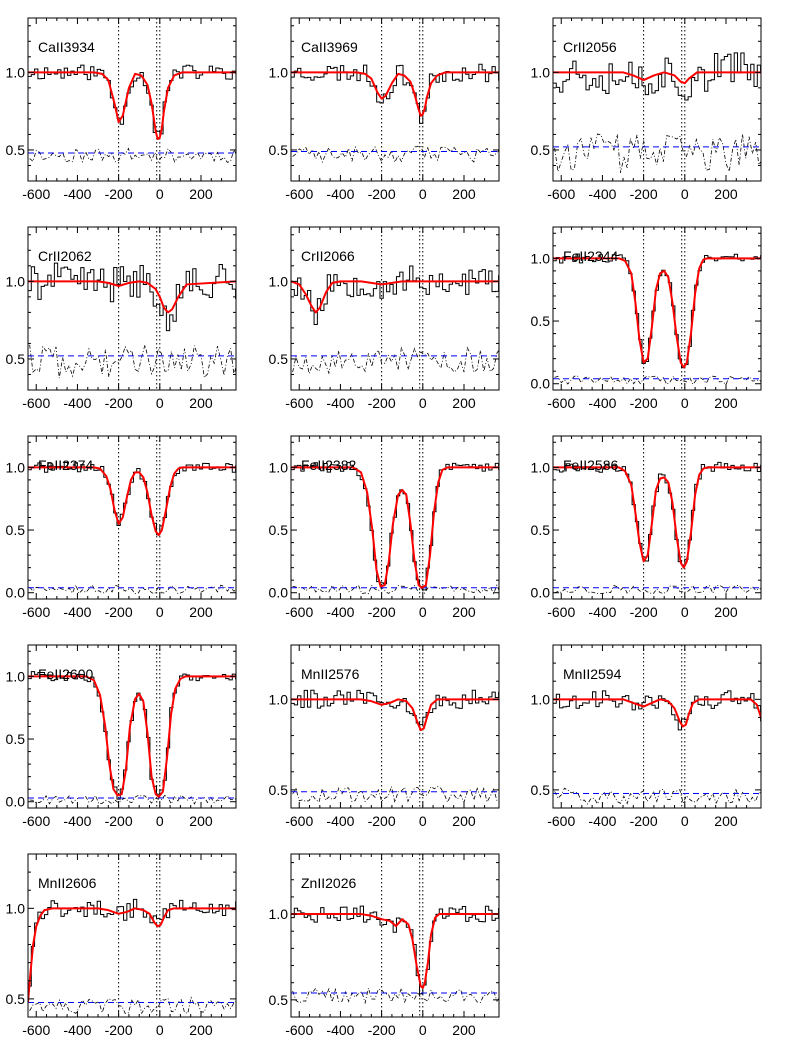 This screenshot has width=789, height=1045. I want to click on spectrum-panel-mnii2606: -600 -400 -200 0 200 0.5 1.0 MnII2606, so click(121, 945).